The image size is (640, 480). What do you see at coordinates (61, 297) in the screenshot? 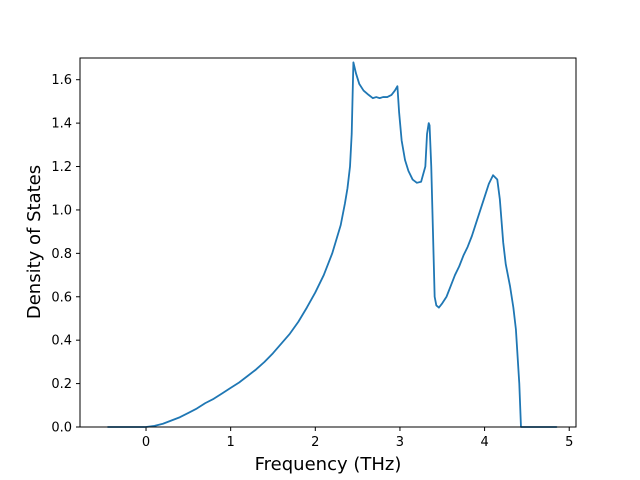
I see `y-tick-label: 0.6` at bounding box center [61, 297].